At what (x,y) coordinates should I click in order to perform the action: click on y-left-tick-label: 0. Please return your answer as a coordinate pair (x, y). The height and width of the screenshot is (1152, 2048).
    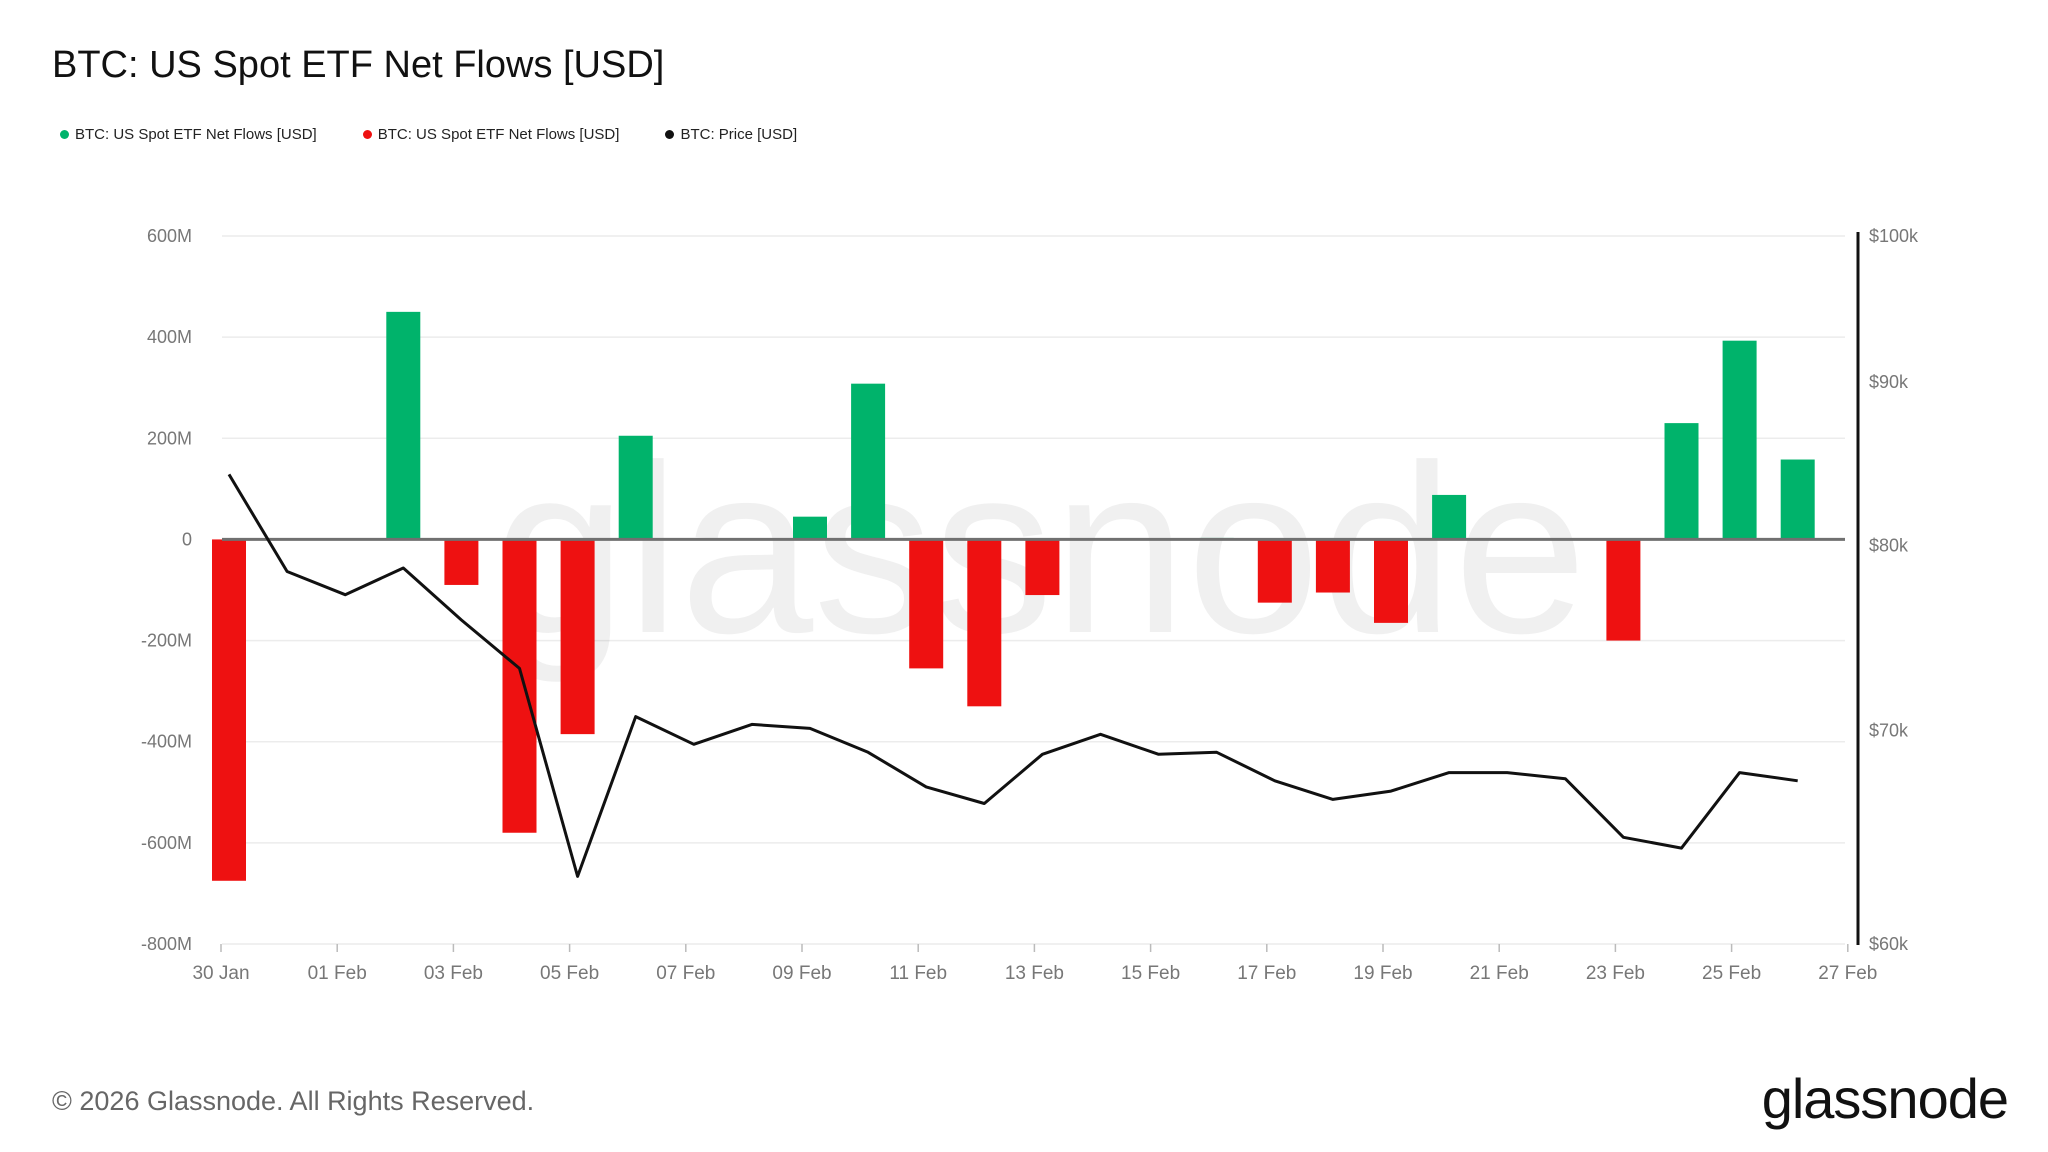
    Looking at the image, I should click on (187, 539).